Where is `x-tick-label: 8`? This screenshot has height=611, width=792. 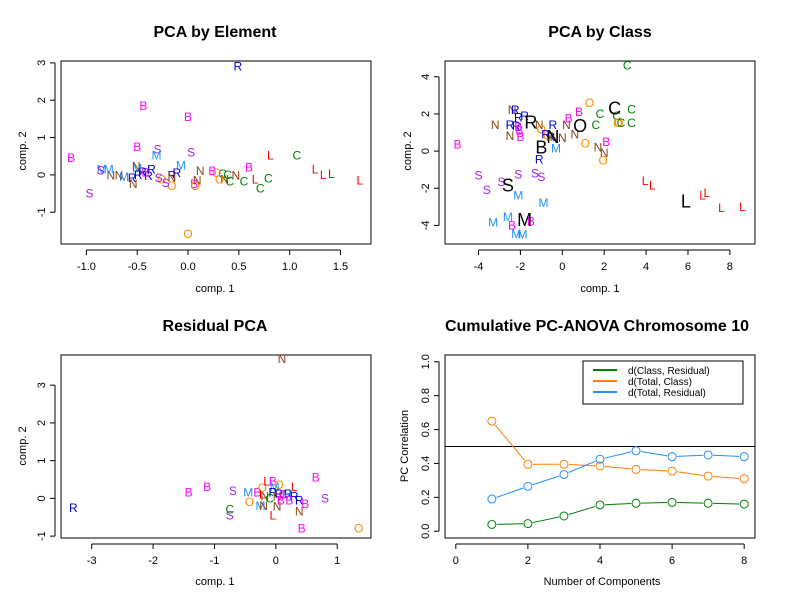
x-tick-label: 8 is located at coordinates (730, 267).